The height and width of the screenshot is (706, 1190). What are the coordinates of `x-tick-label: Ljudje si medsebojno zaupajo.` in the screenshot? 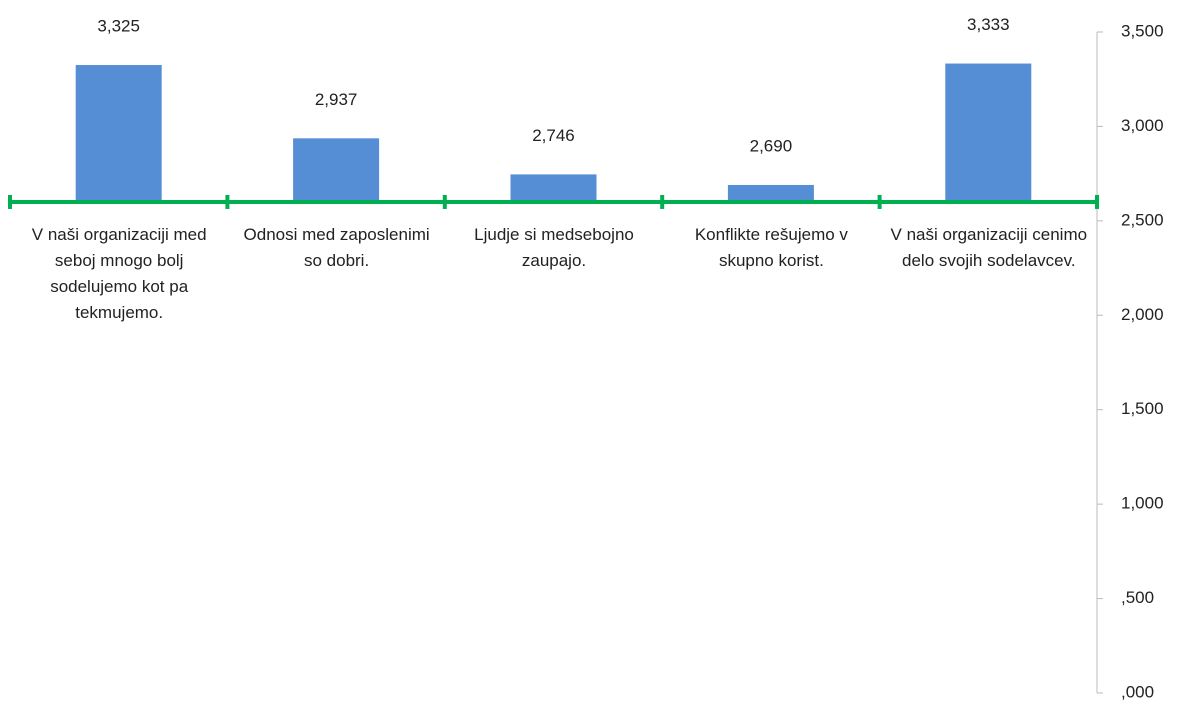 It's located at (554, 247).